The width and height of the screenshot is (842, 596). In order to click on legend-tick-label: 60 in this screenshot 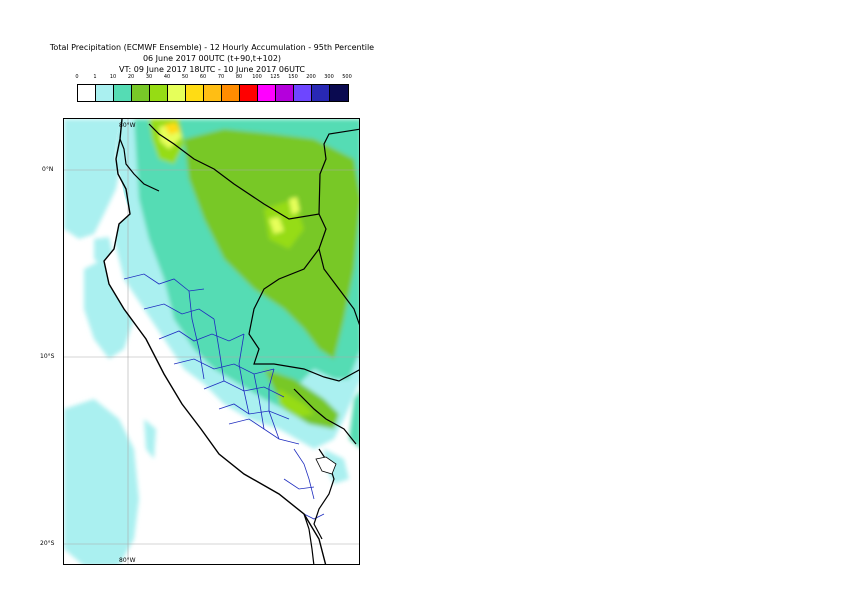, I will do `click(203, 77)`.